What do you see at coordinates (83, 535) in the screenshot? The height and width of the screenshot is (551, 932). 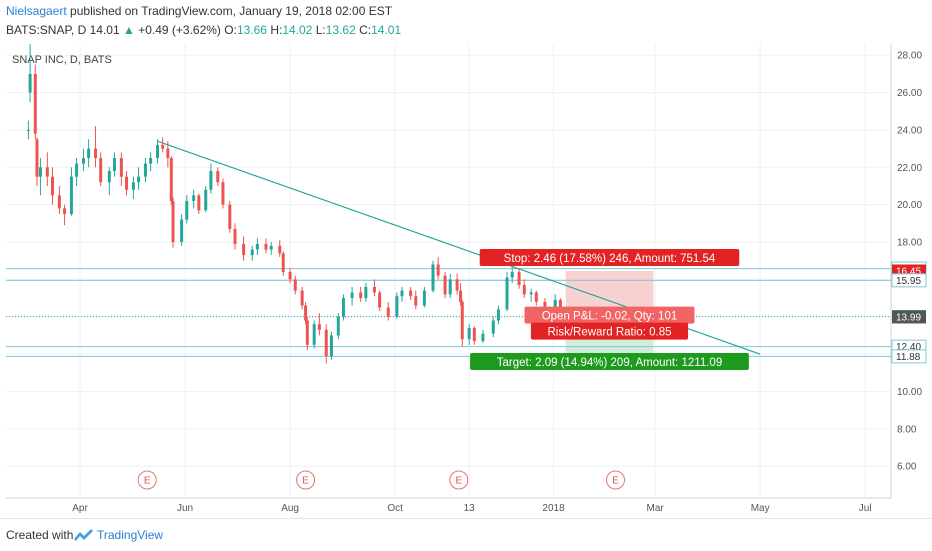 I see `tradingview-logo-icon` at bounding box center [83, 535].